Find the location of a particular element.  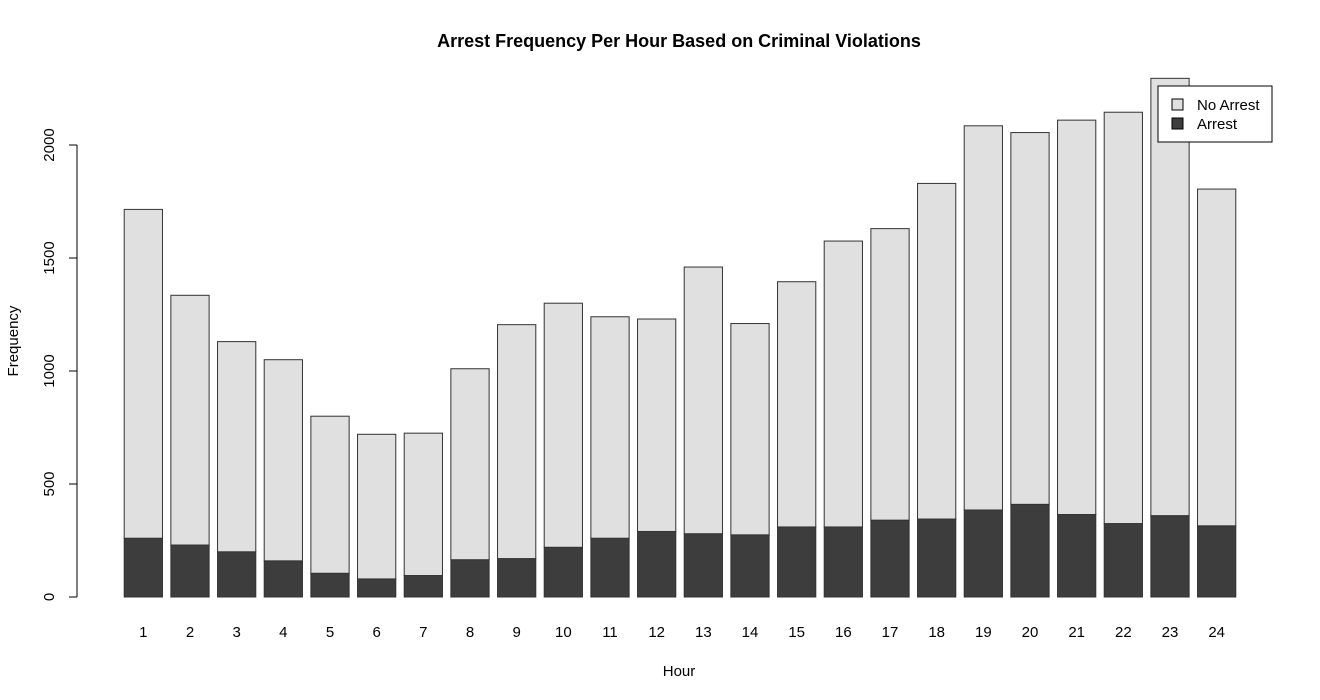

y-tick-label: 1000 is located at coordinates (49, 370).